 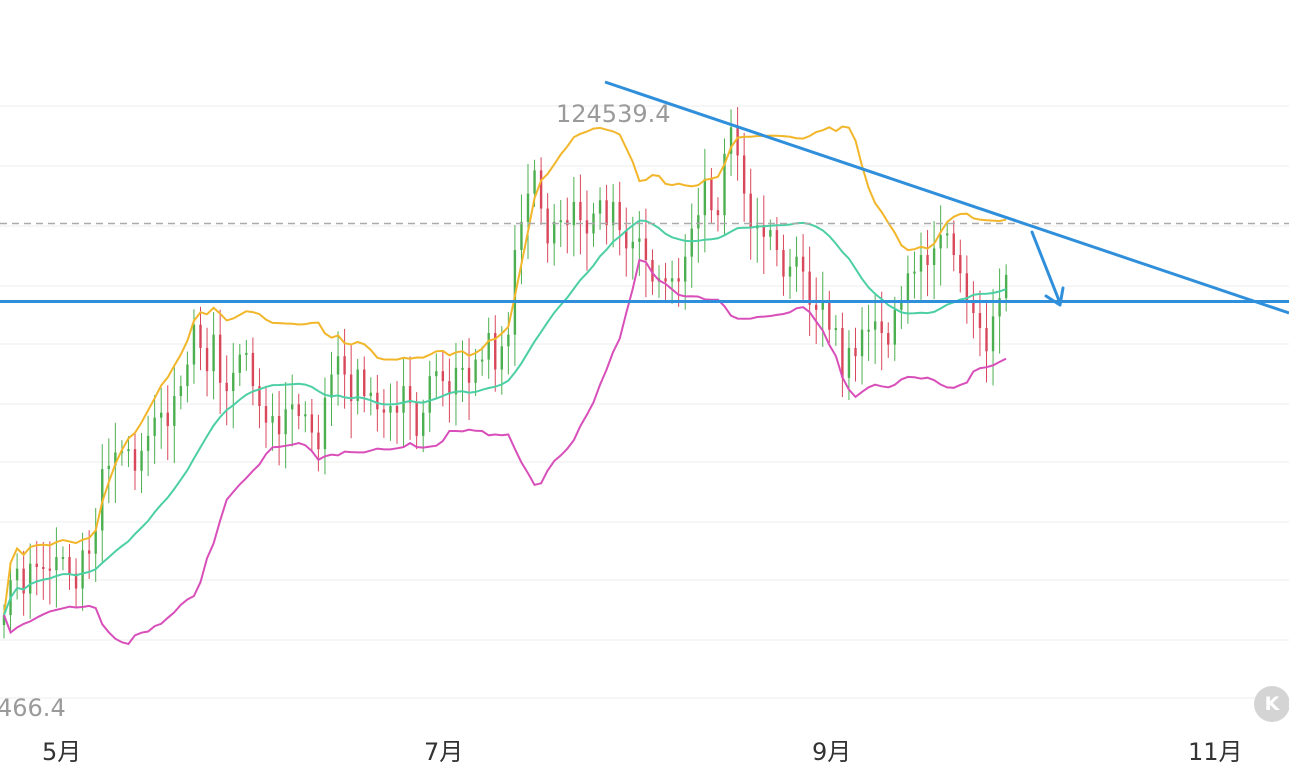 I want to click on x-tick-may: 5月, so click(x=61, y=752).